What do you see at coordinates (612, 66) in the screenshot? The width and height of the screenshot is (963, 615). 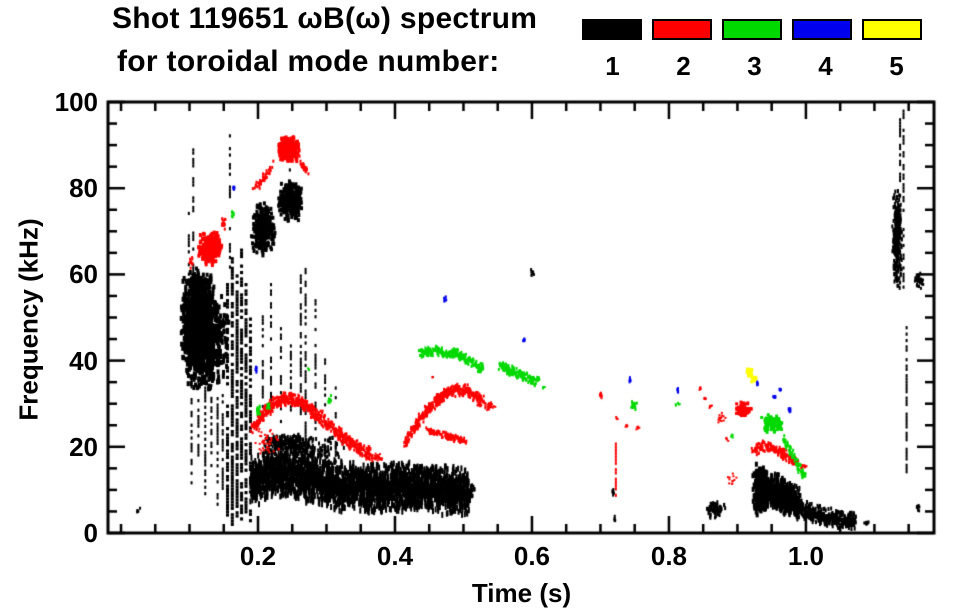 I see `legend-mode-number: 1` at bounding box center [612, 66].